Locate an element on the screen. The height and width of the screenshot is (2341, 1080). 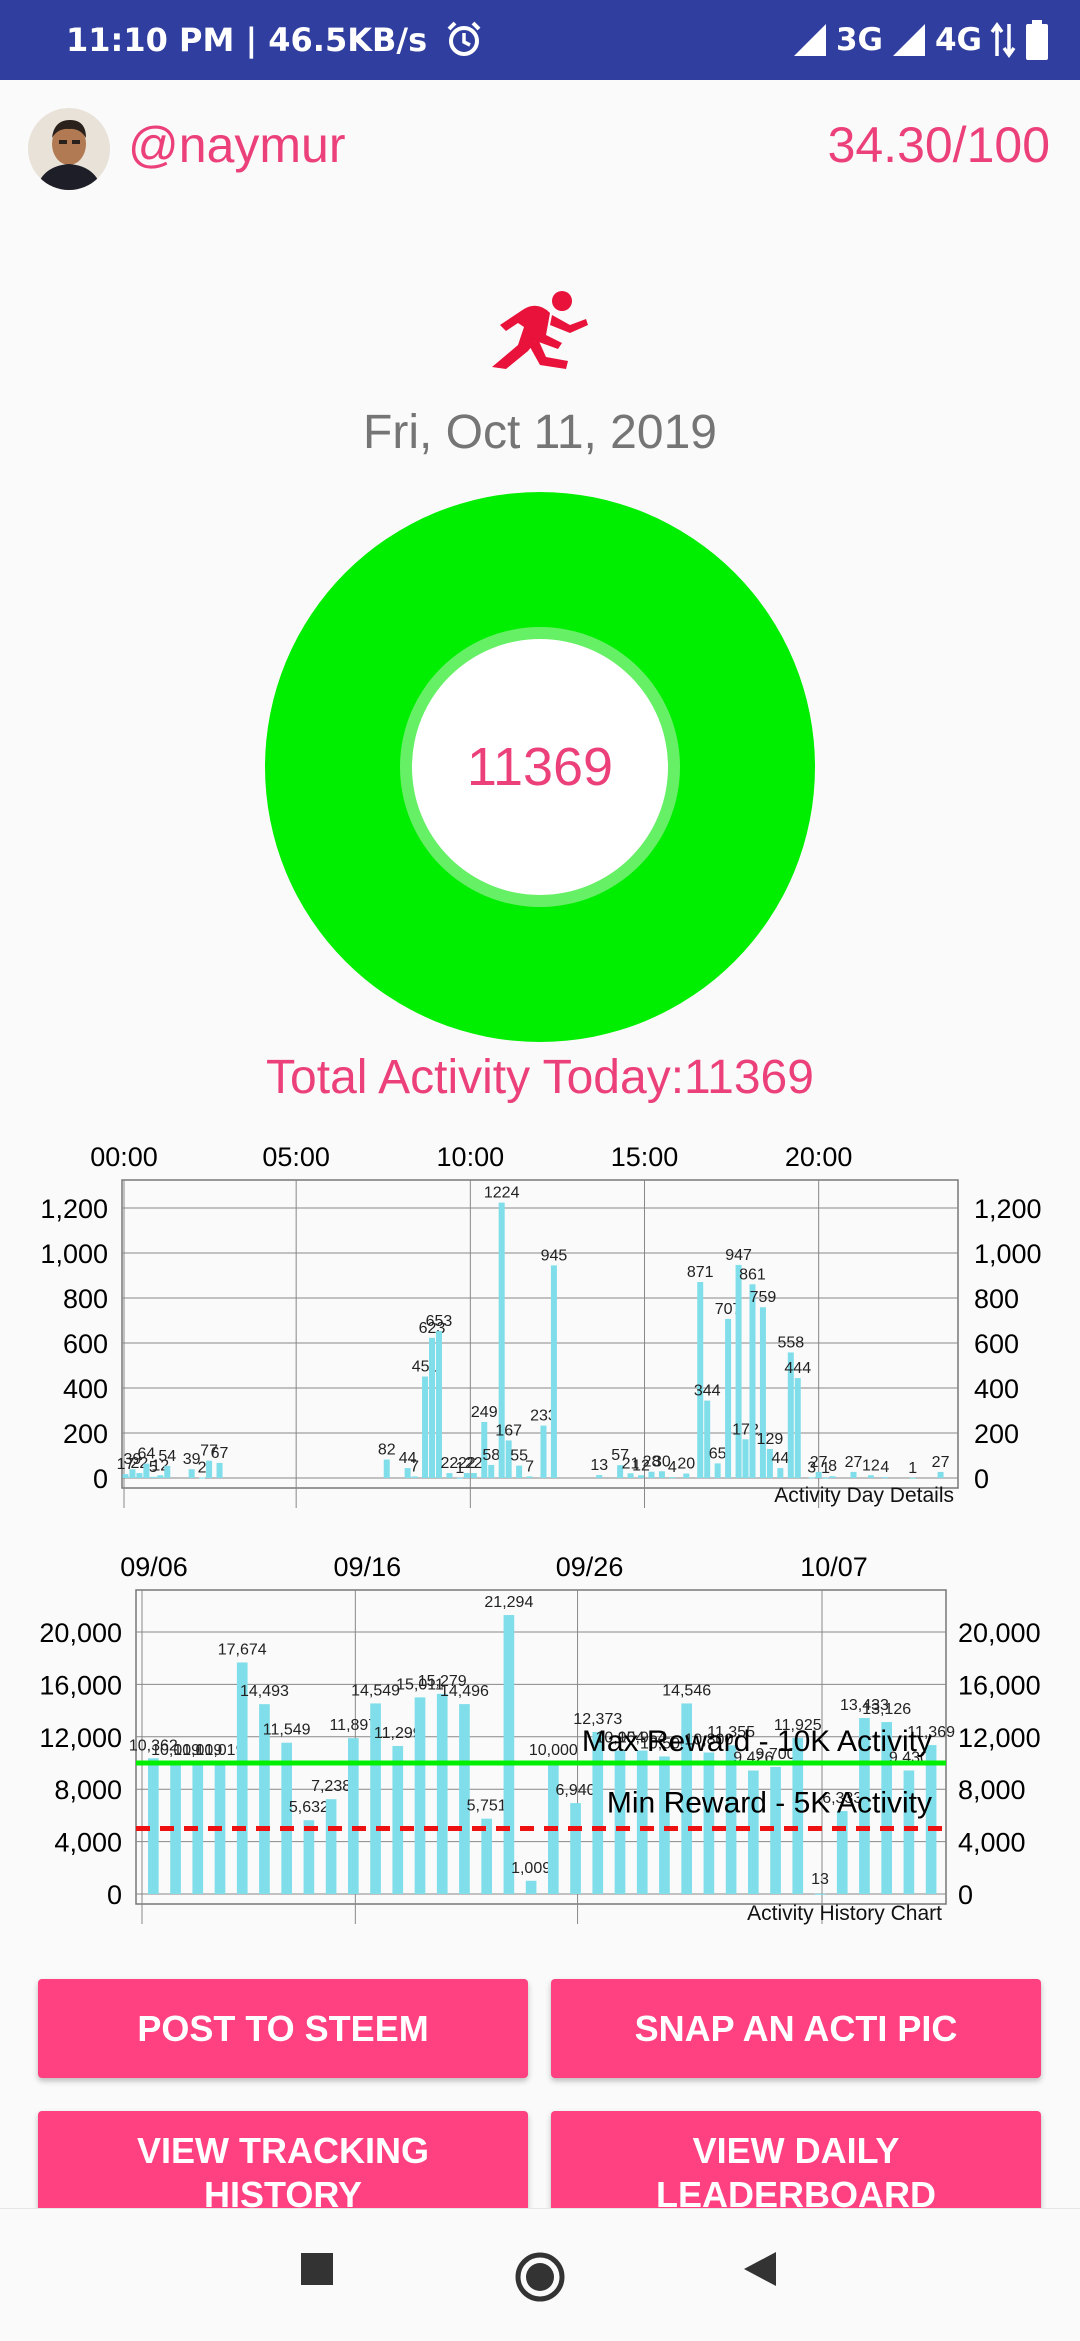
snap-acti-pic-label: SNAP AN ACTI PIC is located at coordinates (796, 2028).